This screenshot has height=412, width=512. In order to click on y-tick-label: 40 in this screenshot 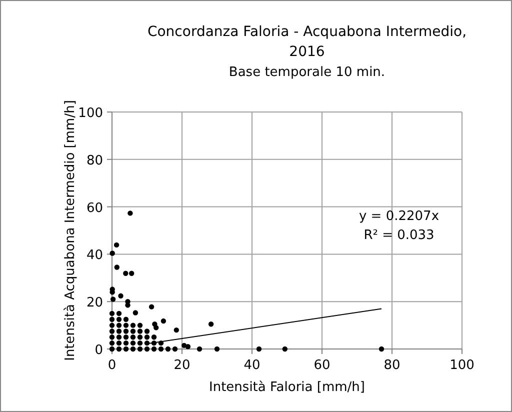, I will do `click(94, 256)`.